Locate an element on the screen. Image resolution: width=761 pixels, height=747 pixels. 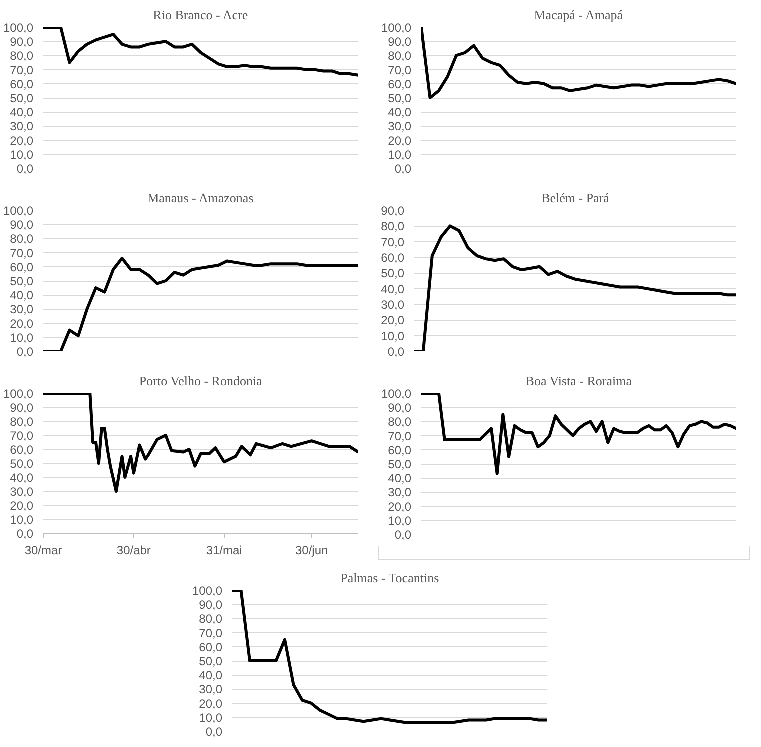
chart-title: Boa Vista - Roraima is located at coordinates (579, 381).